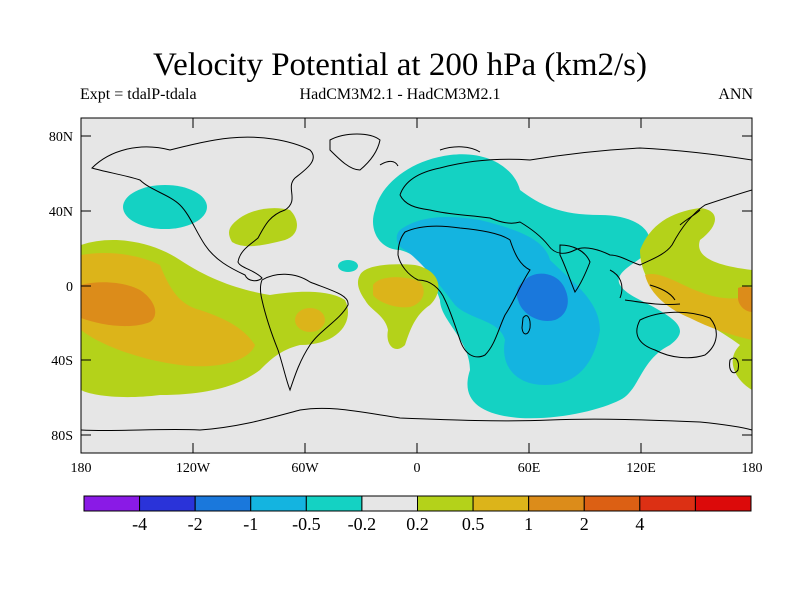 The width and height of the screenshot is (800, 600). What do you see at coordinates (138, 94) in the screenshot?
I see `experiment-label: Expt = tdalP-tdala` at bounding box center [138, 94].